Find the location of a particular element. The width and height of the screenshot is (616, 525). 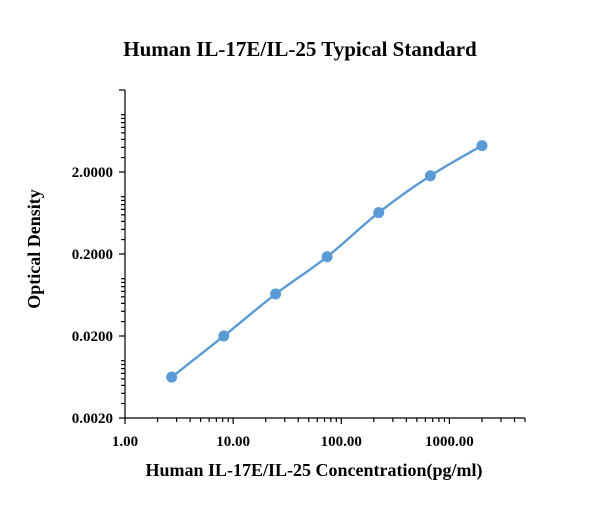

y-tick-label: 0.2000 is located at coordinates (92, 255).